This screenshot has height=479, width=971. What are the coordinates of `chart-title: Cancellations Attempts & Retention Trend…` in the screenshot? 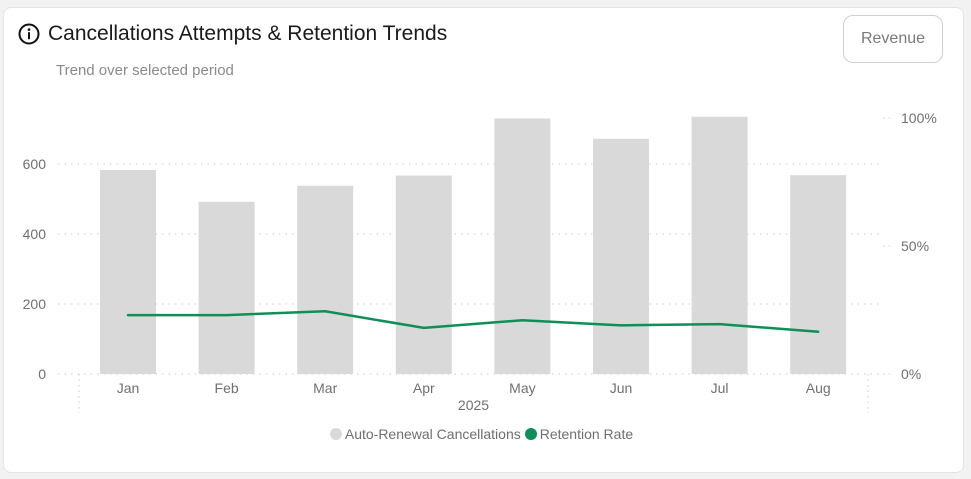 It's located at (248, 33).